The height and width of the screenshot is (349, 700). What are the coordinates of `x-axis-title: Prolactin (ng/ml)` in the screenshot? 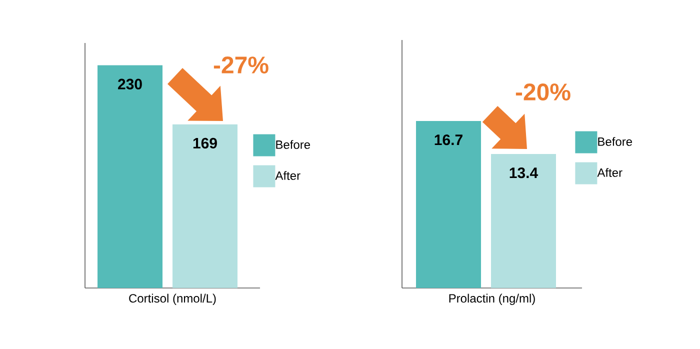 It's located at (492, 299).